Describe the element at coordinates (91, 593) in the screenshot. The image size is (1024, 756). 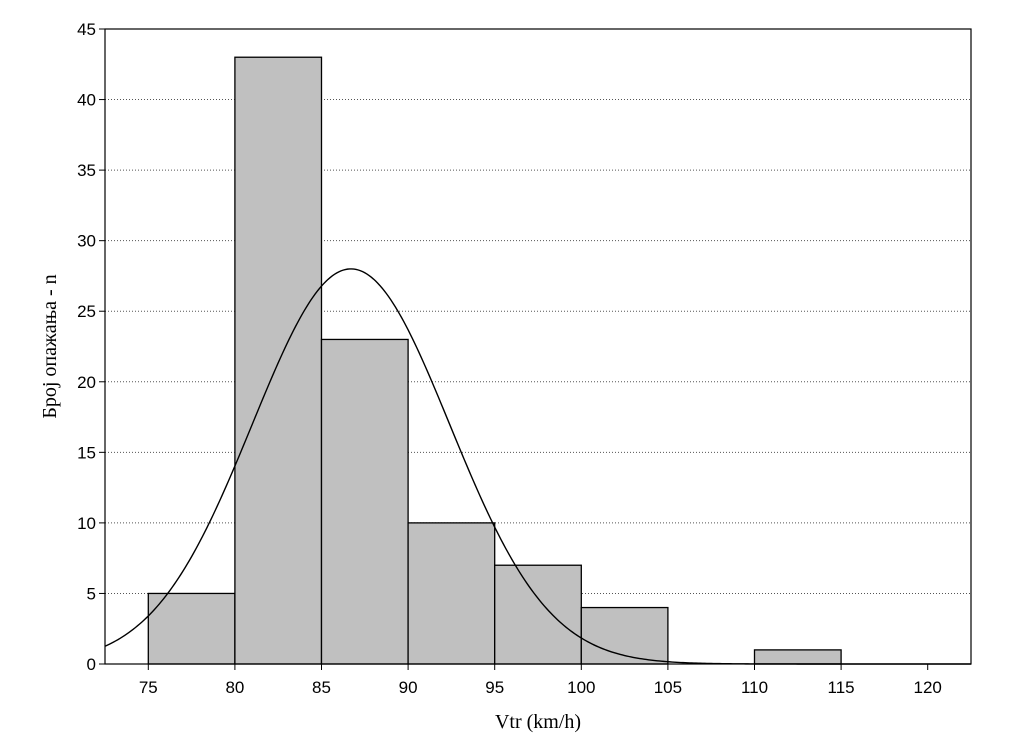
I see `y-tick-label: 5` at that location.